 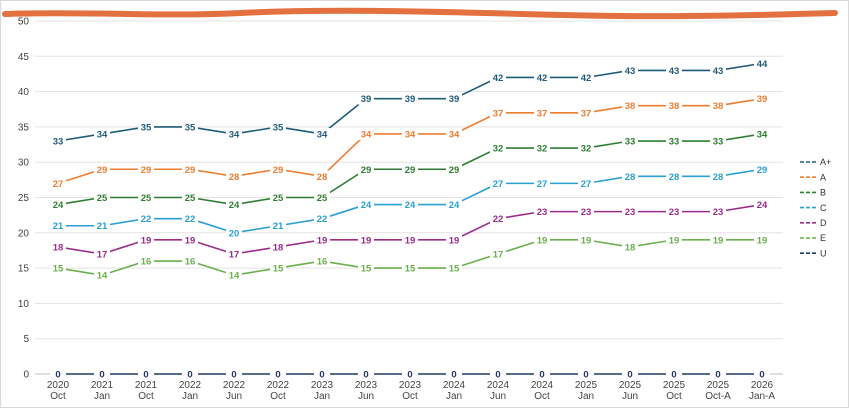 What do you see at coordinates (718, 396) in the screenshot?
I see `x-tick-sublabel: Oct-A` at bounding box center [718, 396].